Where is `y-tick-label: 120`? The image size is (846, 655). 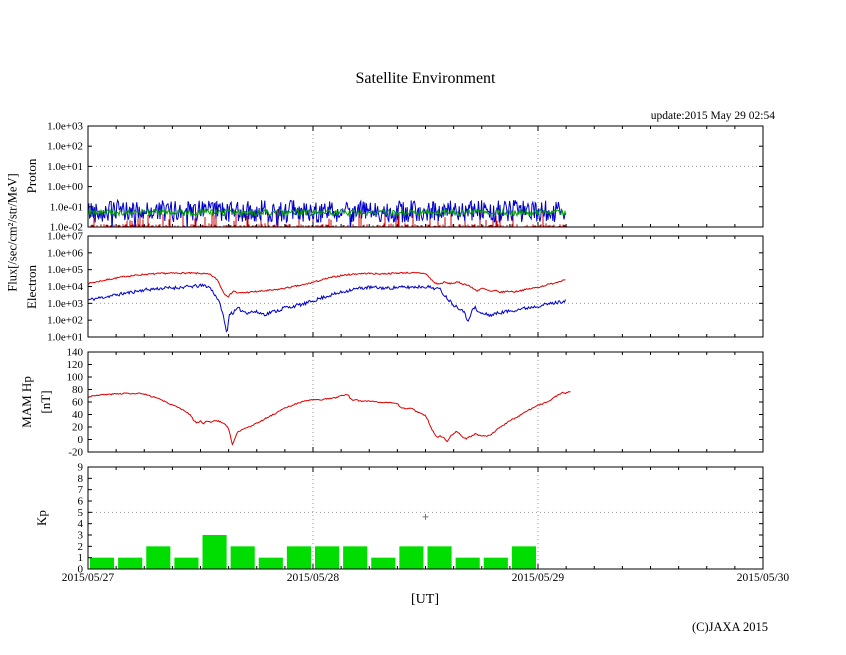
y-tick-label: 120 is located at coordinates (75, 365).